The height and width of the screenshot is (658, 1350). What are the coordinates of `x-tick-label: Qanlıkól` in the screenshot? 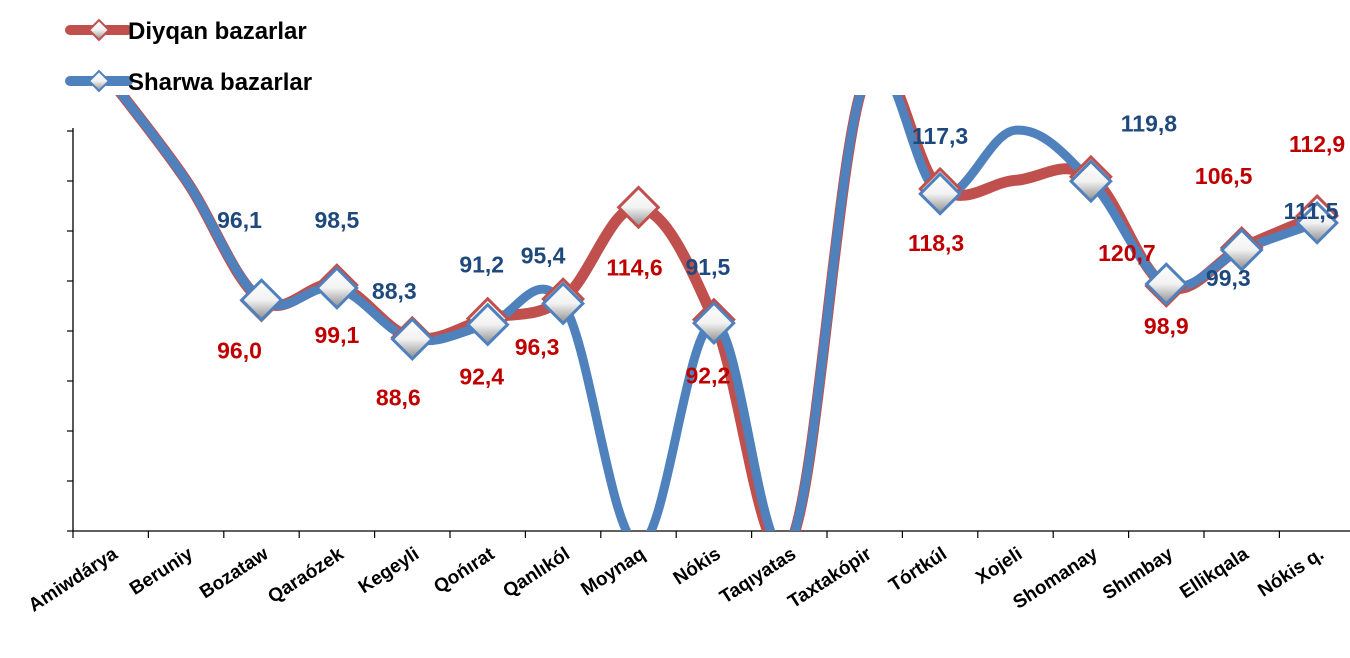 It's located at (537, 573).